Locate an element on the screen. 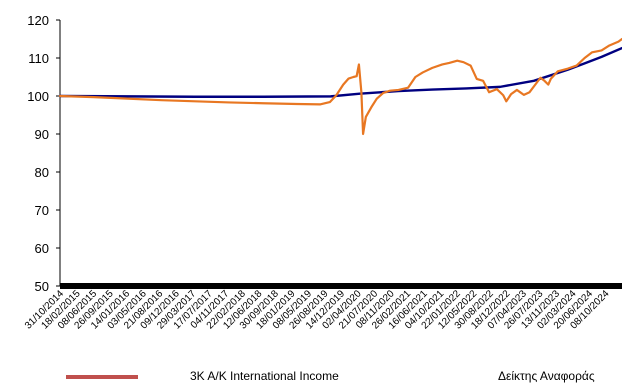 This screenshot has width=622, height=385. legend-label-benchmark: Δείκτης Αναφοράς is located at coordinates (546, 376).